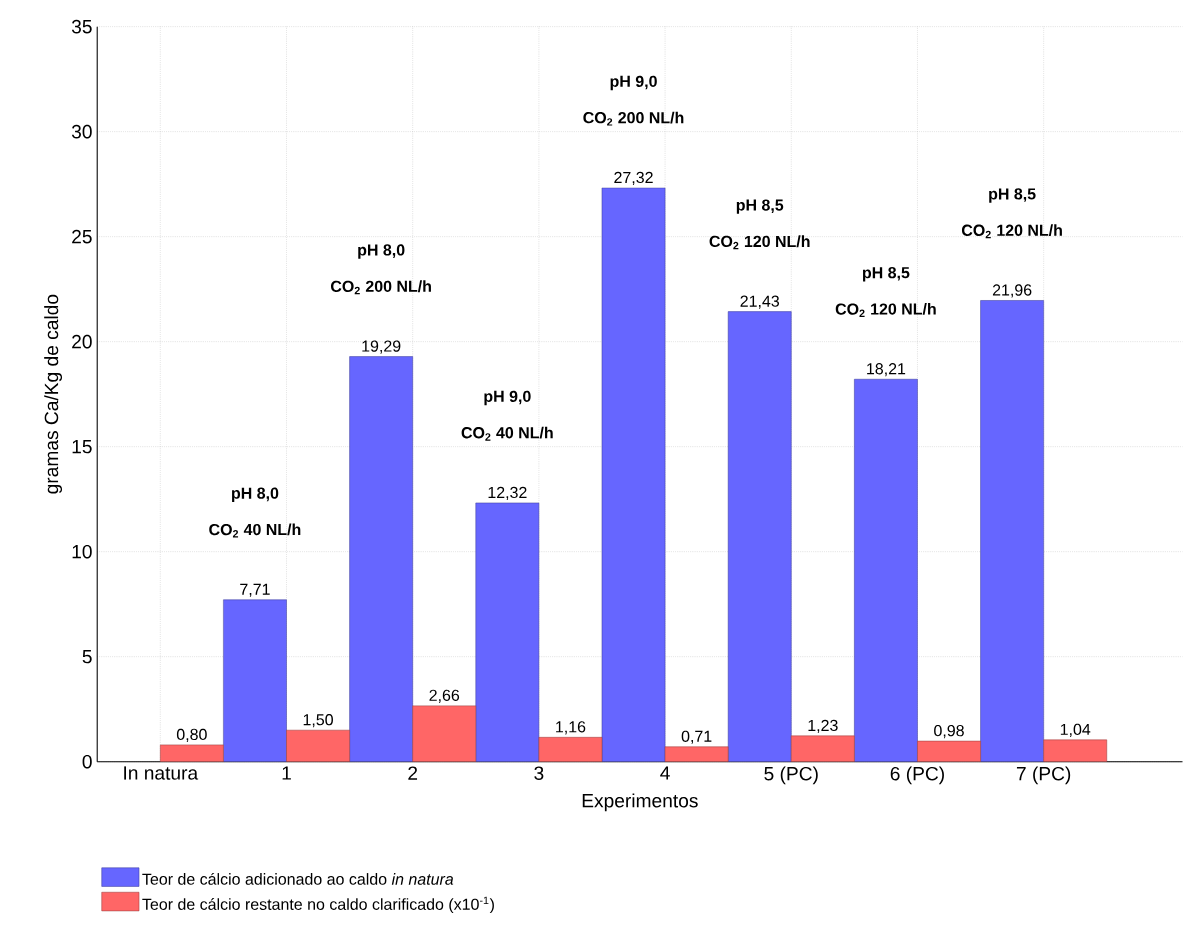  Describe the element at coordinates (539, 773) in the screenshot. I see `x-tick-label: 3` at that location.